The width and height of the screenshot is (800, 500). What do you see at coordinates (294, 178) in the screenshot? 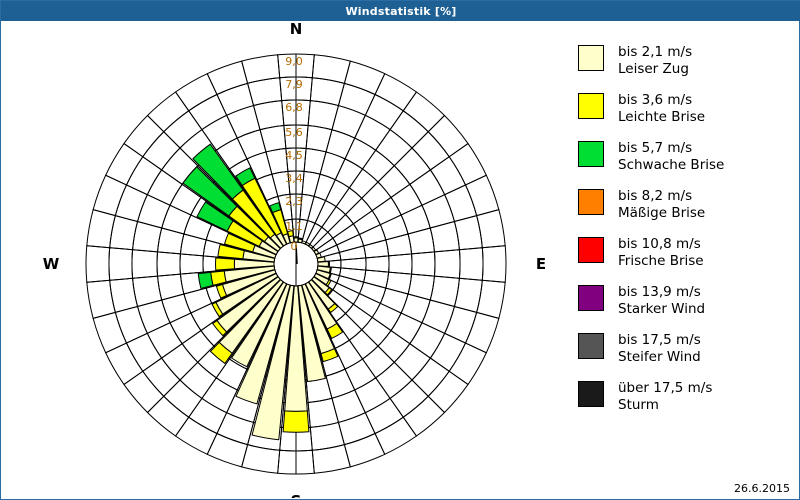
I see `radial-tick-label: 3,4` at bounding box center [294, 178].